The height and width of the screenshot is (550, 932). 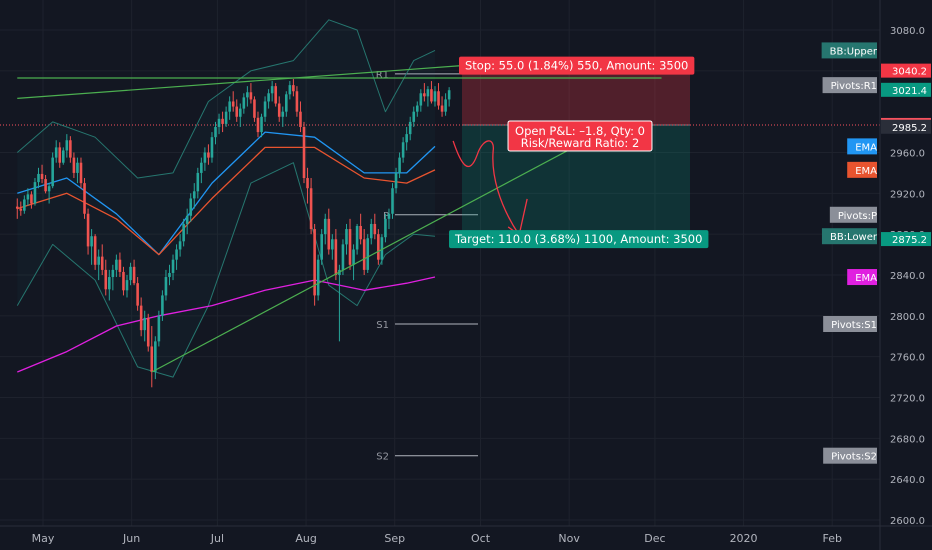 I want to click on price-marker: 2875.2, so click(x=906, y=239).